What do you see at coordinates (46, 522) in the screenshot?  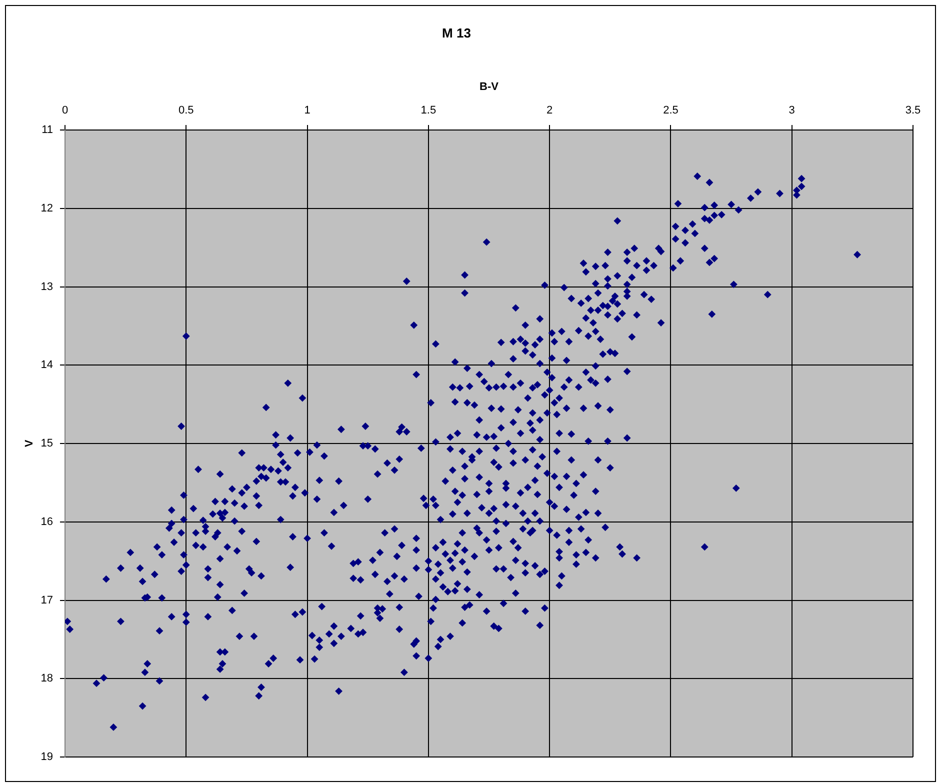 I see `y-tick-label: 16` at bounding box center [46, 522].